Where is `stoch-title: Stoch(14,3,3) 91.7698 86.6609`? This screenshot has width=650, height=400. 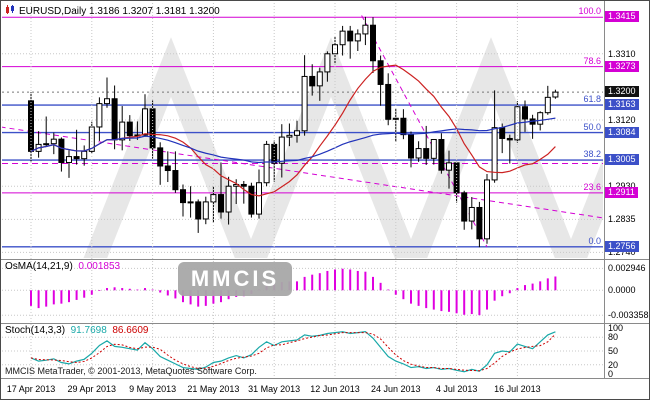
stoch-title: Stoch(14,3,3) 91.7698 86.6609 is located at coordinates (76, 330).